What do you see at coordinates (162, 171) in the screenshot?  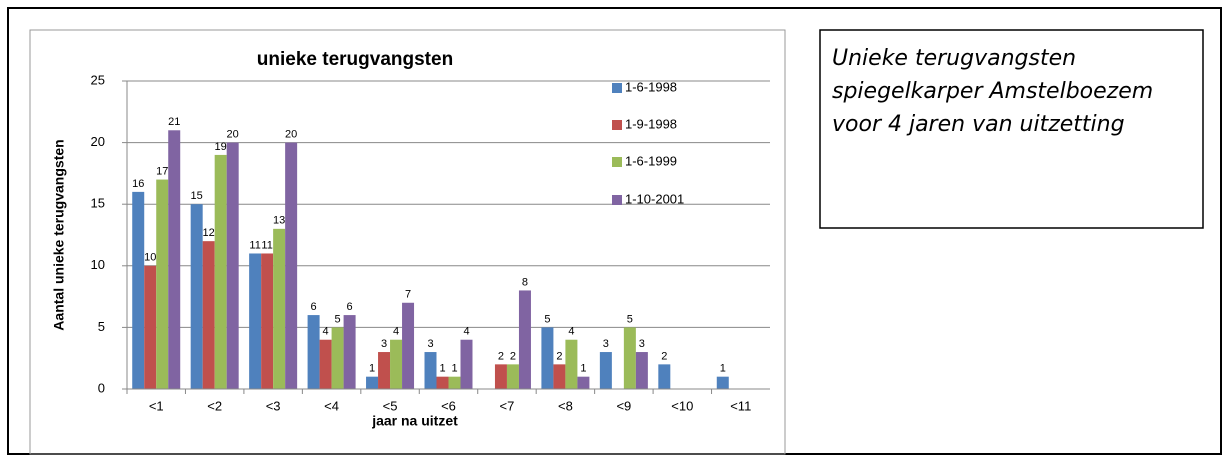 I see `data-label: 17` at bounding box center [162, 171].